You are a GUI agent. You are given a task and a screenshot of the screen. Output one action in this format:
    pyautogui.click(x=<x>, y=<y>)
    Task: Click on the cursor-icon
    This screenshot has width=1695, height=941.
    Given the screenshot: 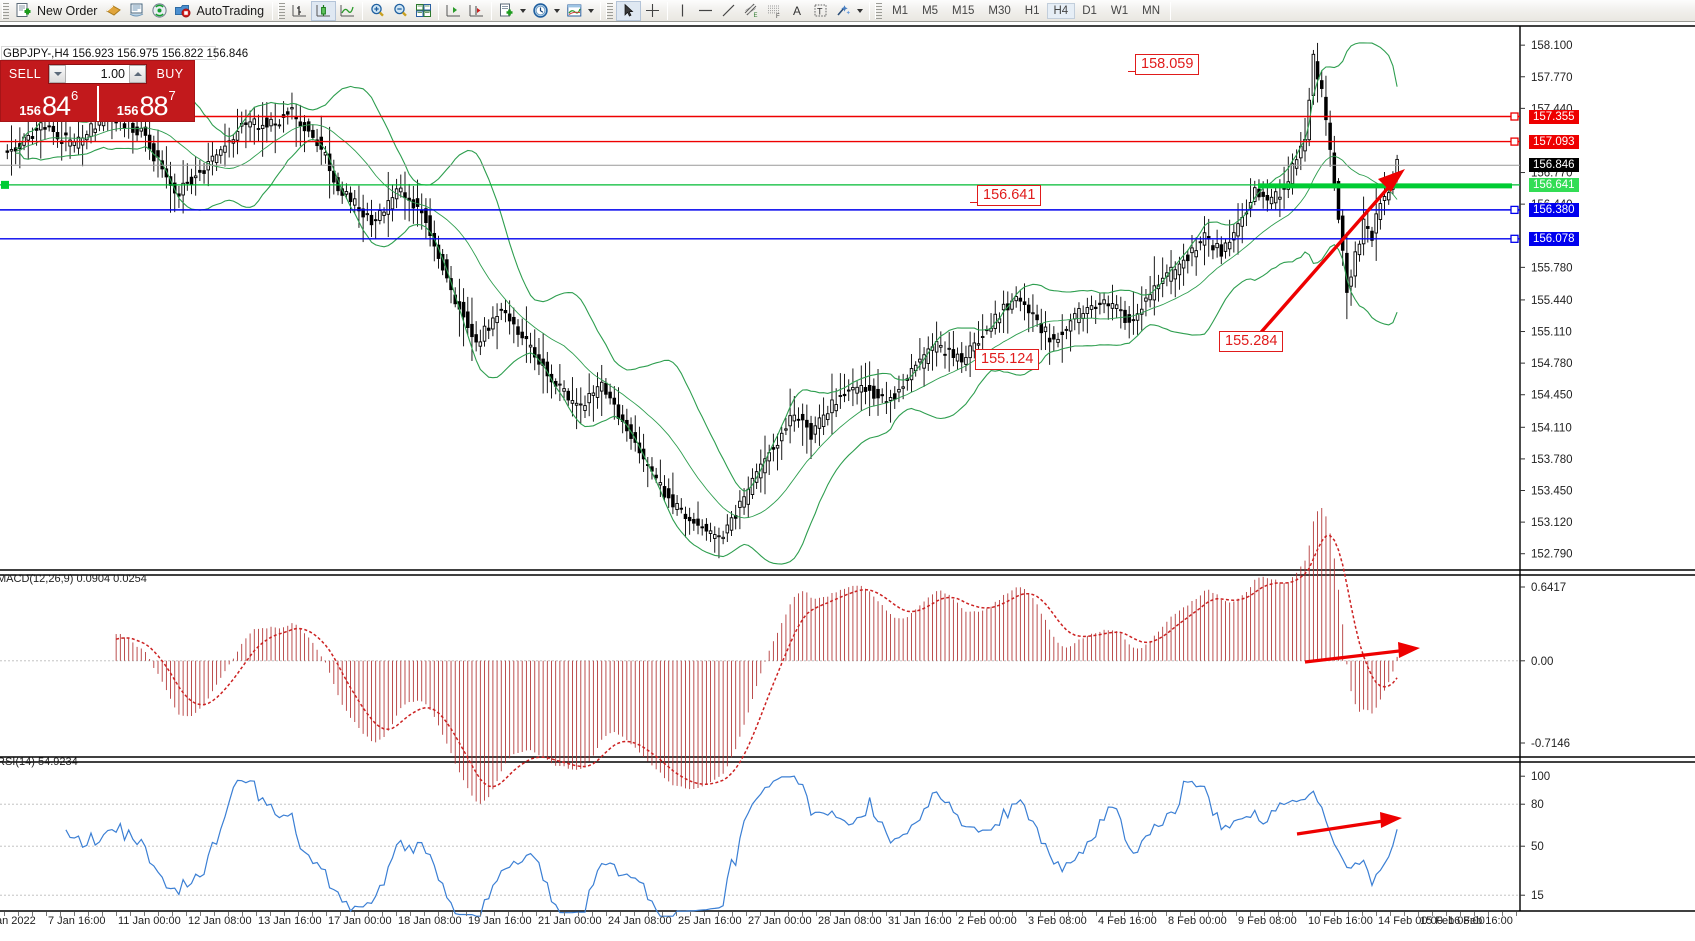 What is the action you would take?
    pyautogui.click(x=628, y=10)
    